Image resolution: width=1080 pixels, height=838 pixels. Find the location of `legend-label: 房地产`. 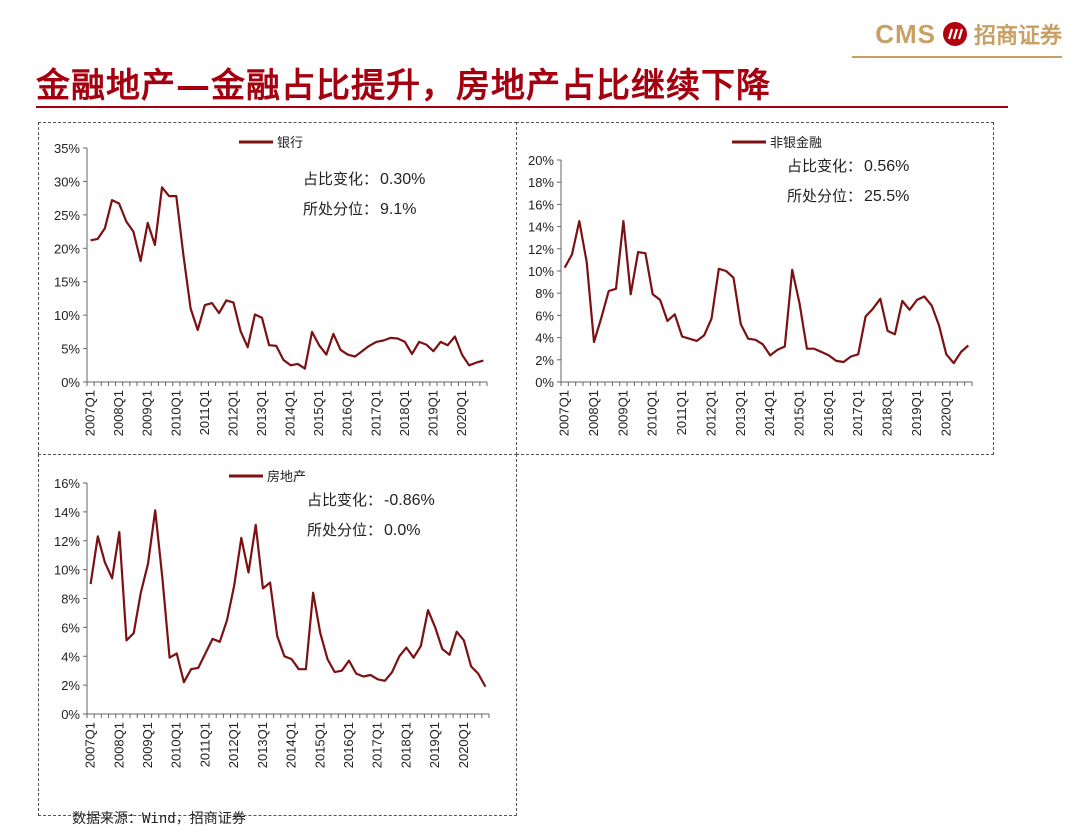

legend-label: 房地产 is located at coordinates (286, 477).